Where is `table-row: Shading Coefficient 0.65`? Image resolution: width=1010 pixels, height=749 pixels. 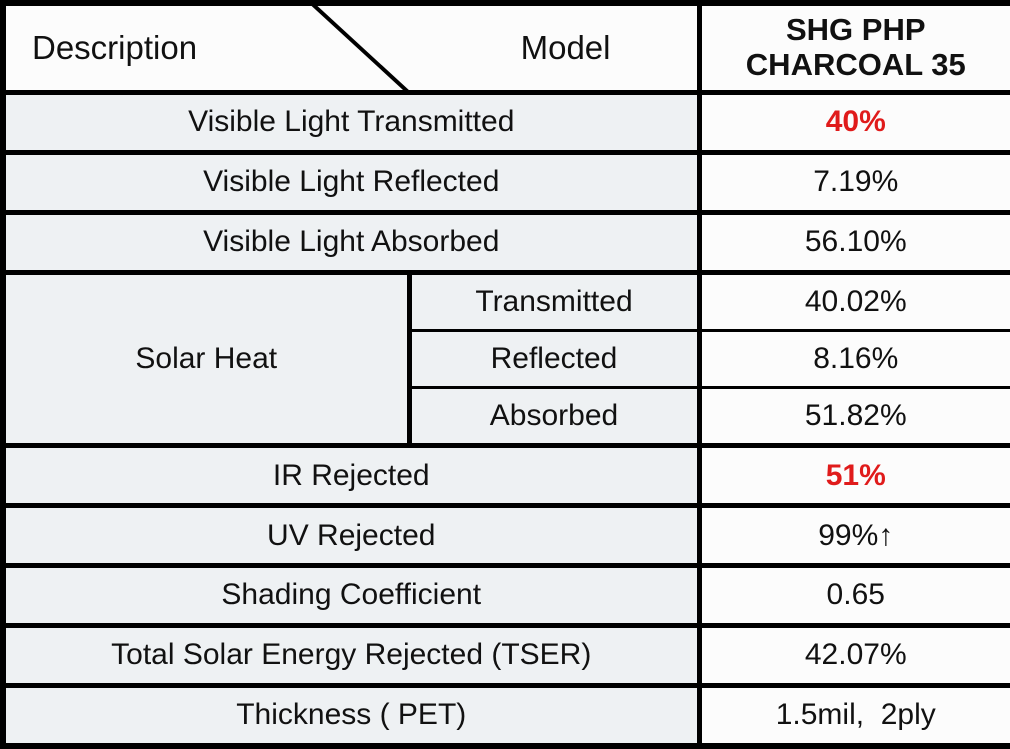 table-row: Shading Coefficient 0.65 is located at coordinates (505, 595).